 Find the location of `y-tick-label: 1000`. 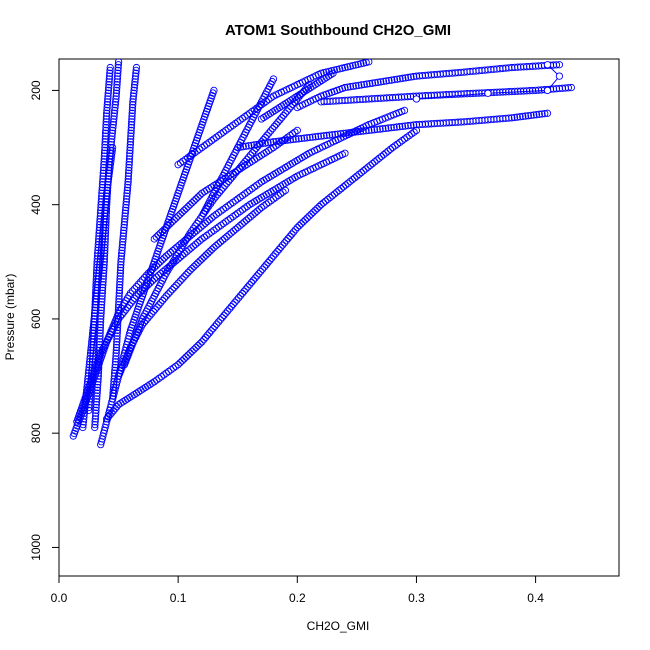

y-tick-label: 1000 is located at coordinates (36, 547).